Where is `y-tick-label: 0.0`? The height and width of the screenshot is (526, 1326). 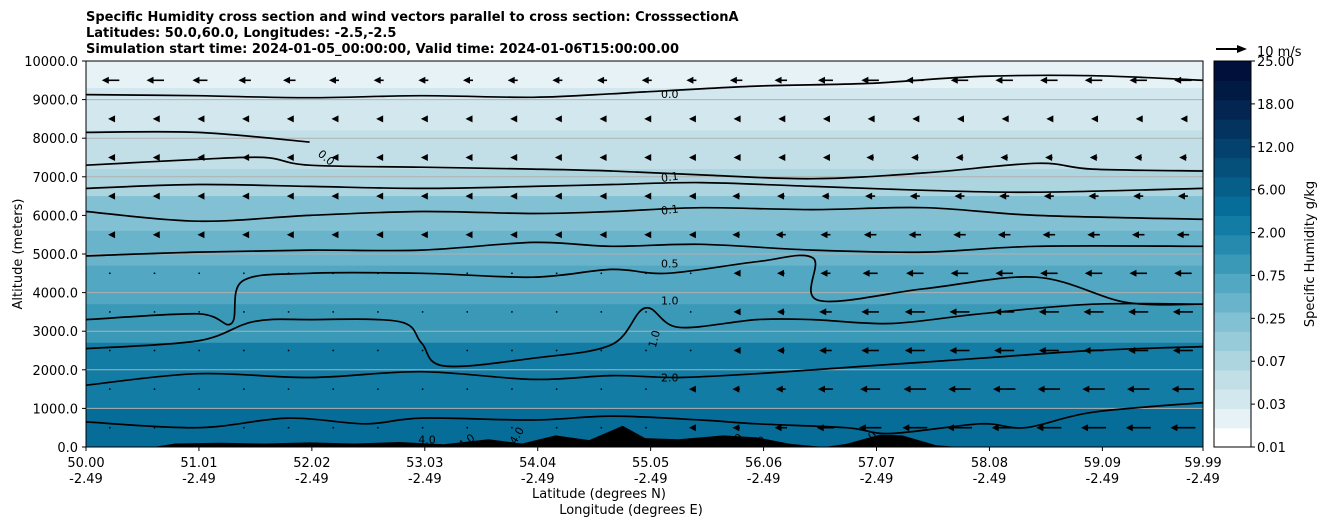 y-tick-label: 0.0 is located at coordinates (67, 448).